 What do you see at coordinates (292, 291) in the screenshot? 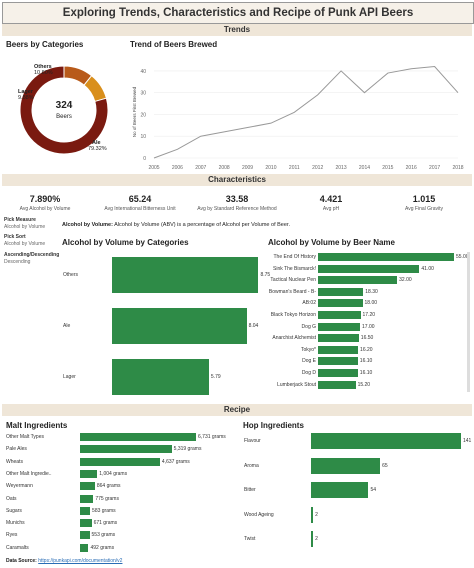
I see `bar-category-label: Bowman's Beard - B-` at bounding box center [292, 291].